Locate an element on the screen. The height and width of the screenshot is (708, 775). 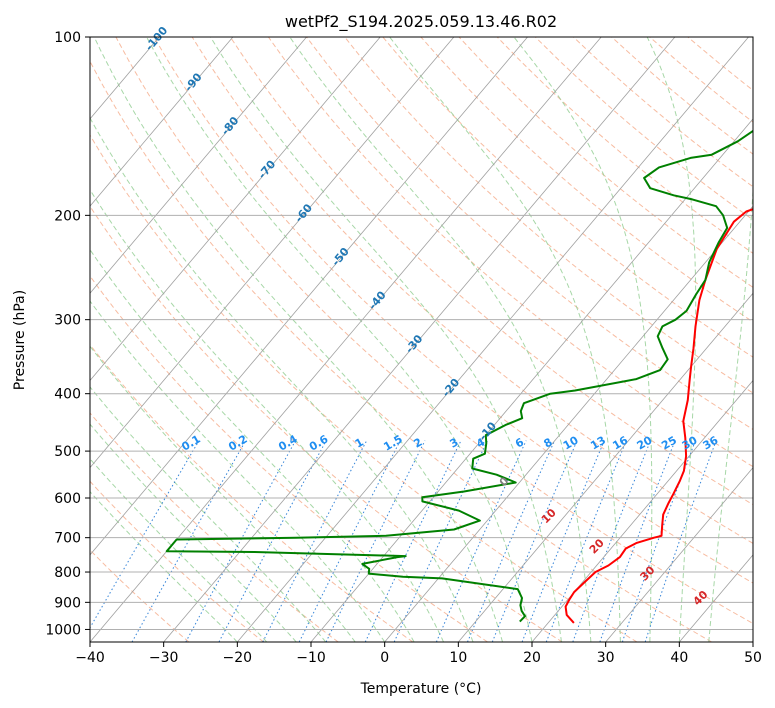
chart-title: wetPf2_S194.2025.059.13.46.R02 is located at coordinates (421, 22).